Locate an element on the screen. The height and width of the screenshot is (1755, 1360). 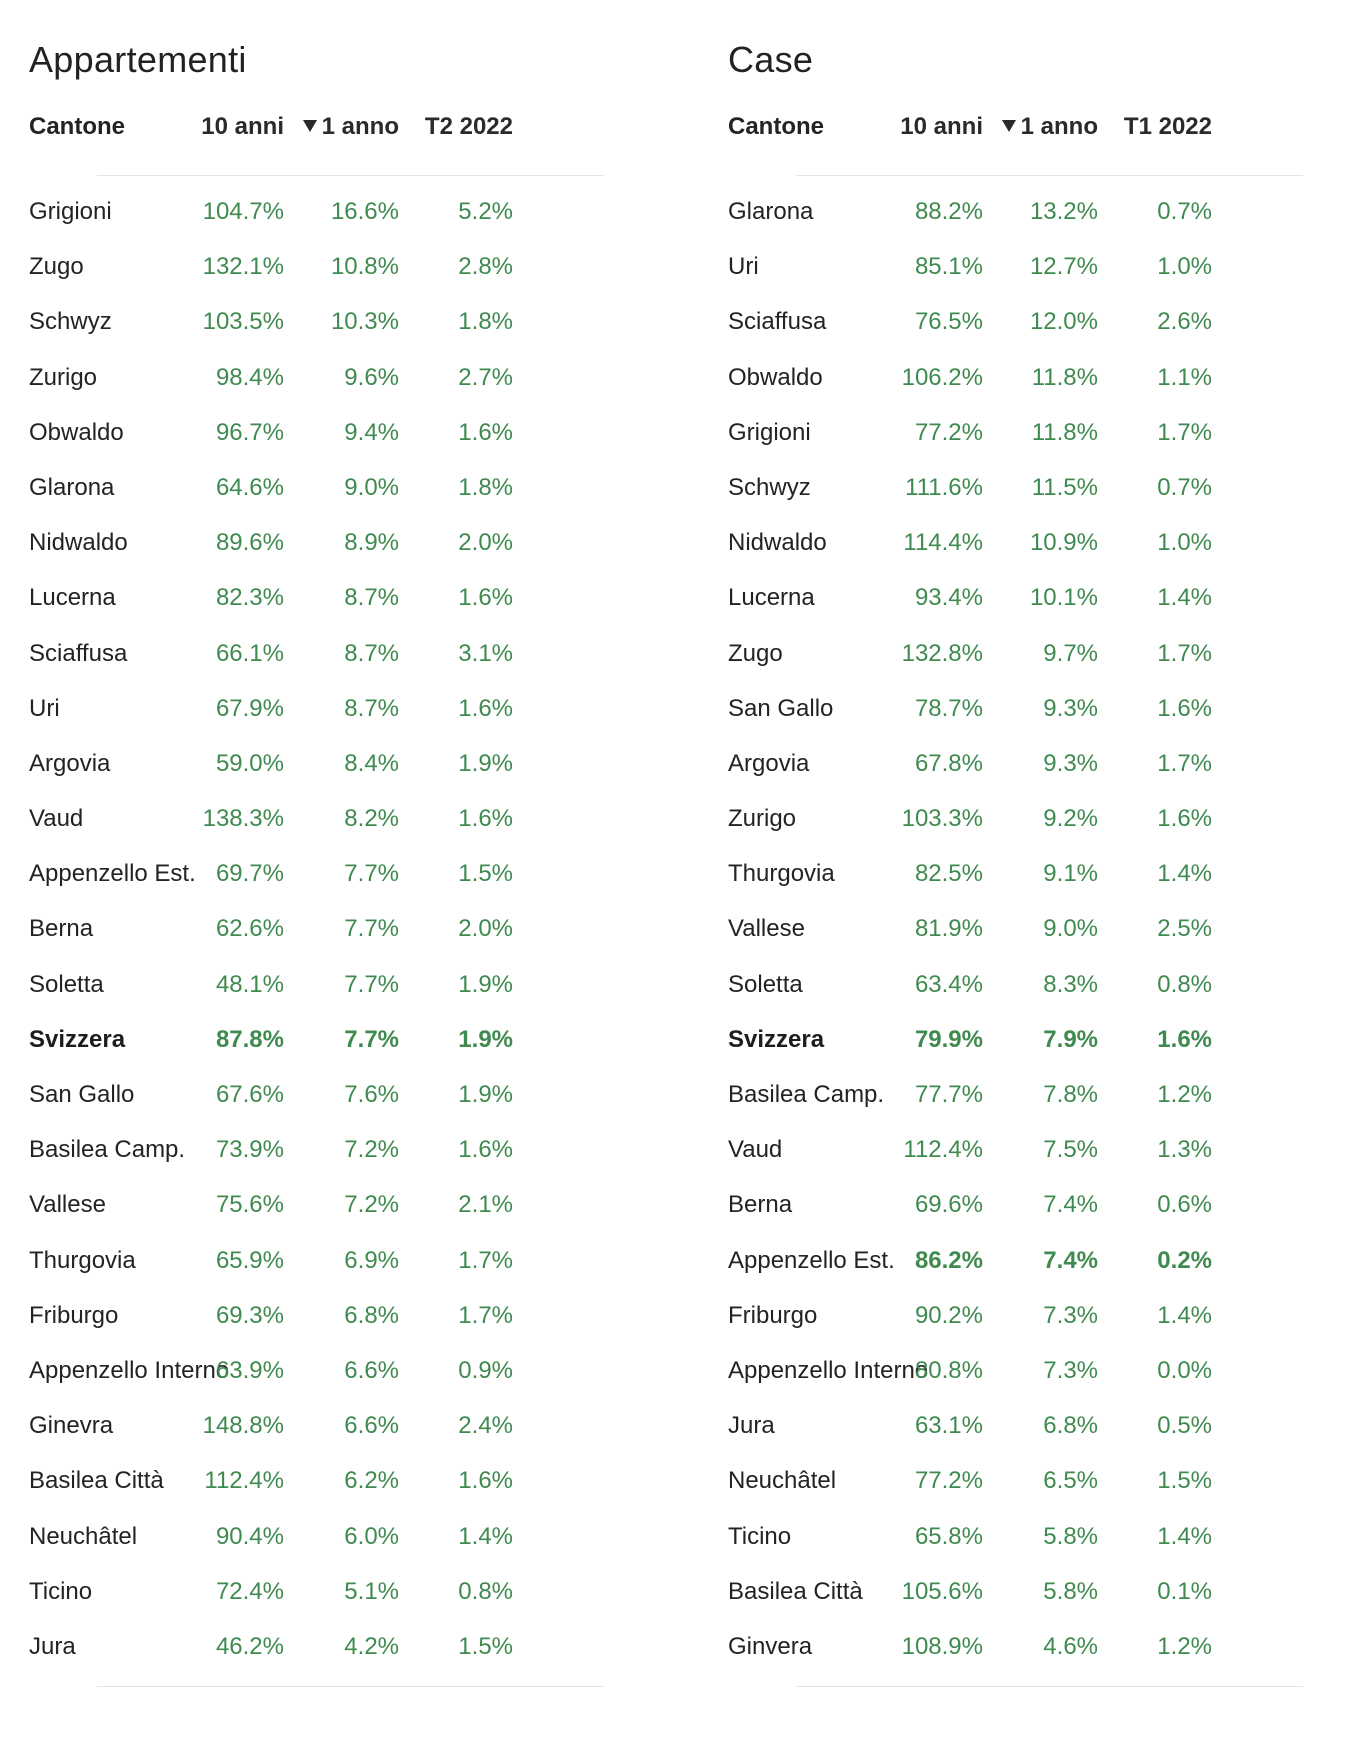
row-10-anni: 75.6% is located at coordinates (249, 1205).